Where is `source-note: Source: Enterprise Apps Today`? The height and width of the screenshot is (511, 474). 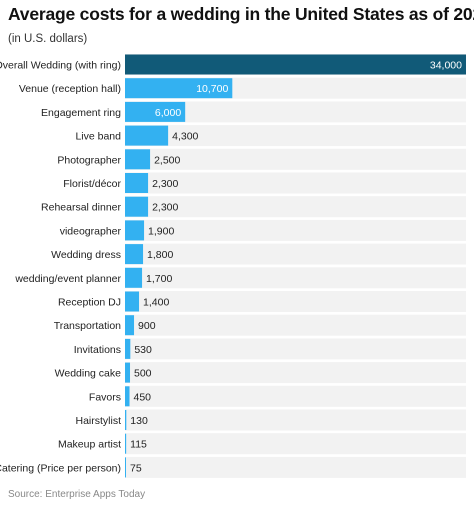
source-note: Source: Enterprise Apps Today is located at coordinates (77, 494).